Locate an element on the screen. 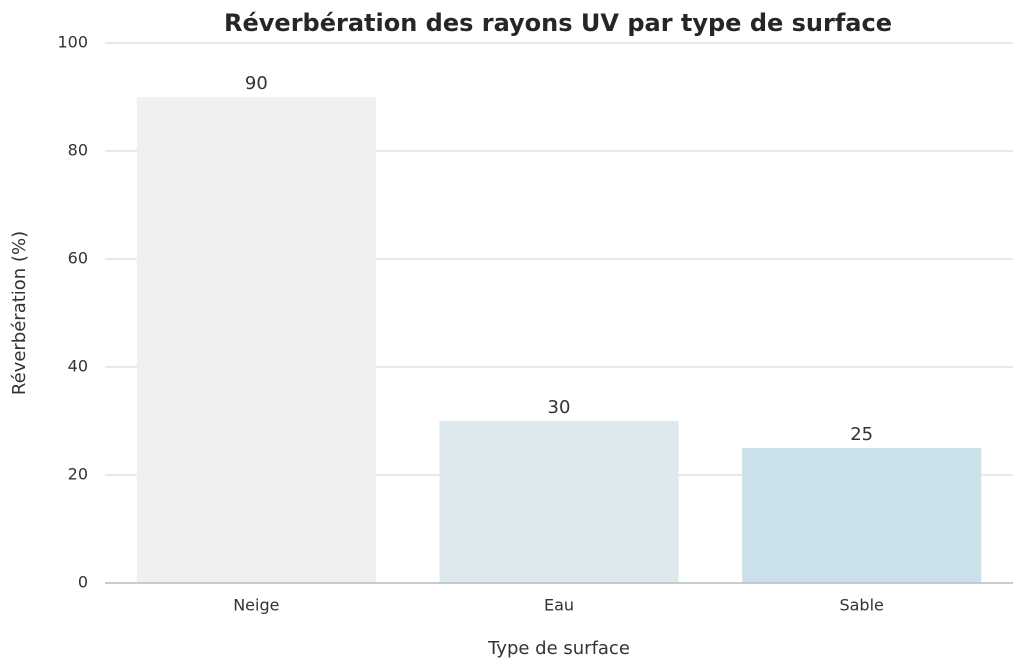 The height and width of the screenshot is (671, 1024). x-tick-label: Sable is located at coordinates (861, 605).